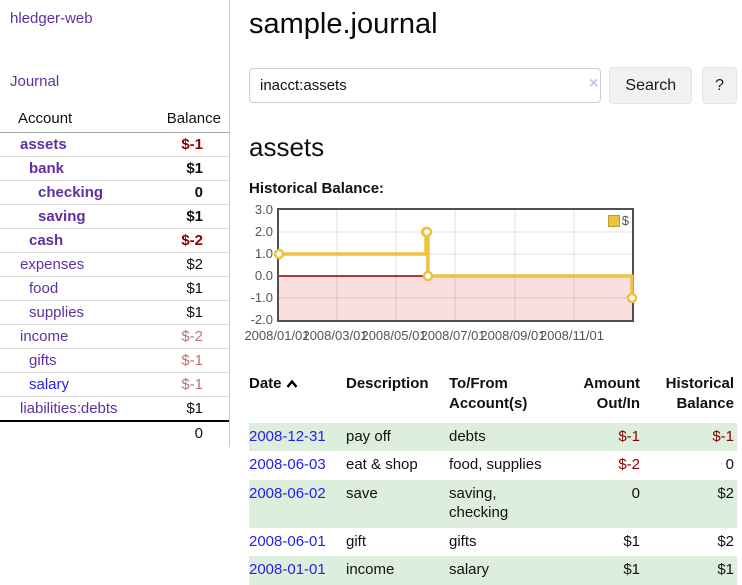 The image size is (742, 585). I want to click on accounts-header-row: Account Balance, so click(114, 119).